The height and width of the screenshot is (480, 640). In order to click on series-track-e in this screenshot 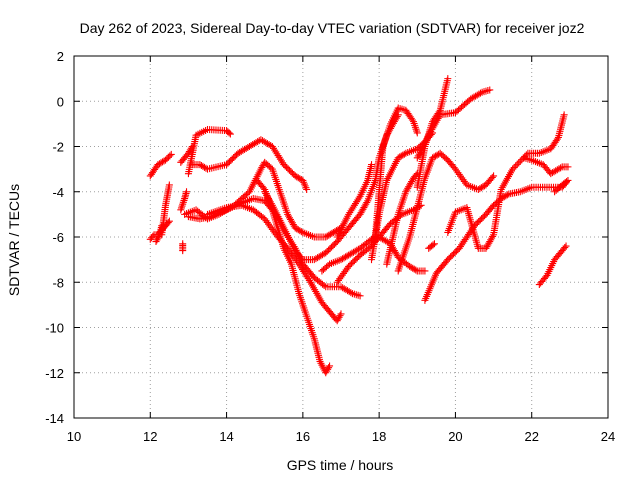, I will do `click(183, 247)`.